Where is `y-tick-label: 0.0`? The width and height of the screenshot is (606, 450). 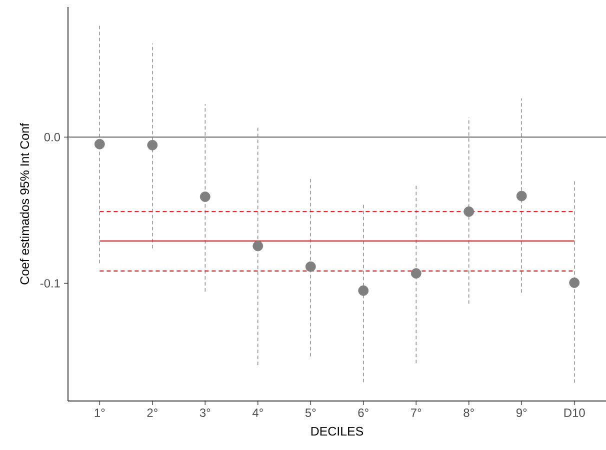 y-tick-label: 0.0 is located at coordinates (52, 137).